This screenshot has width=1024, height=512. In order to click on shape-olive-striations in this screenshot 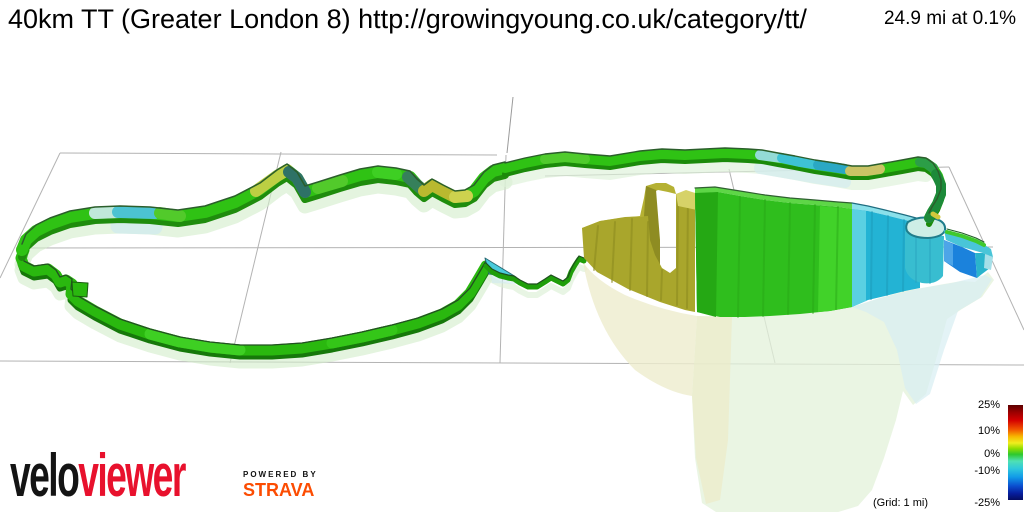, I will do `click(641, 250)`.